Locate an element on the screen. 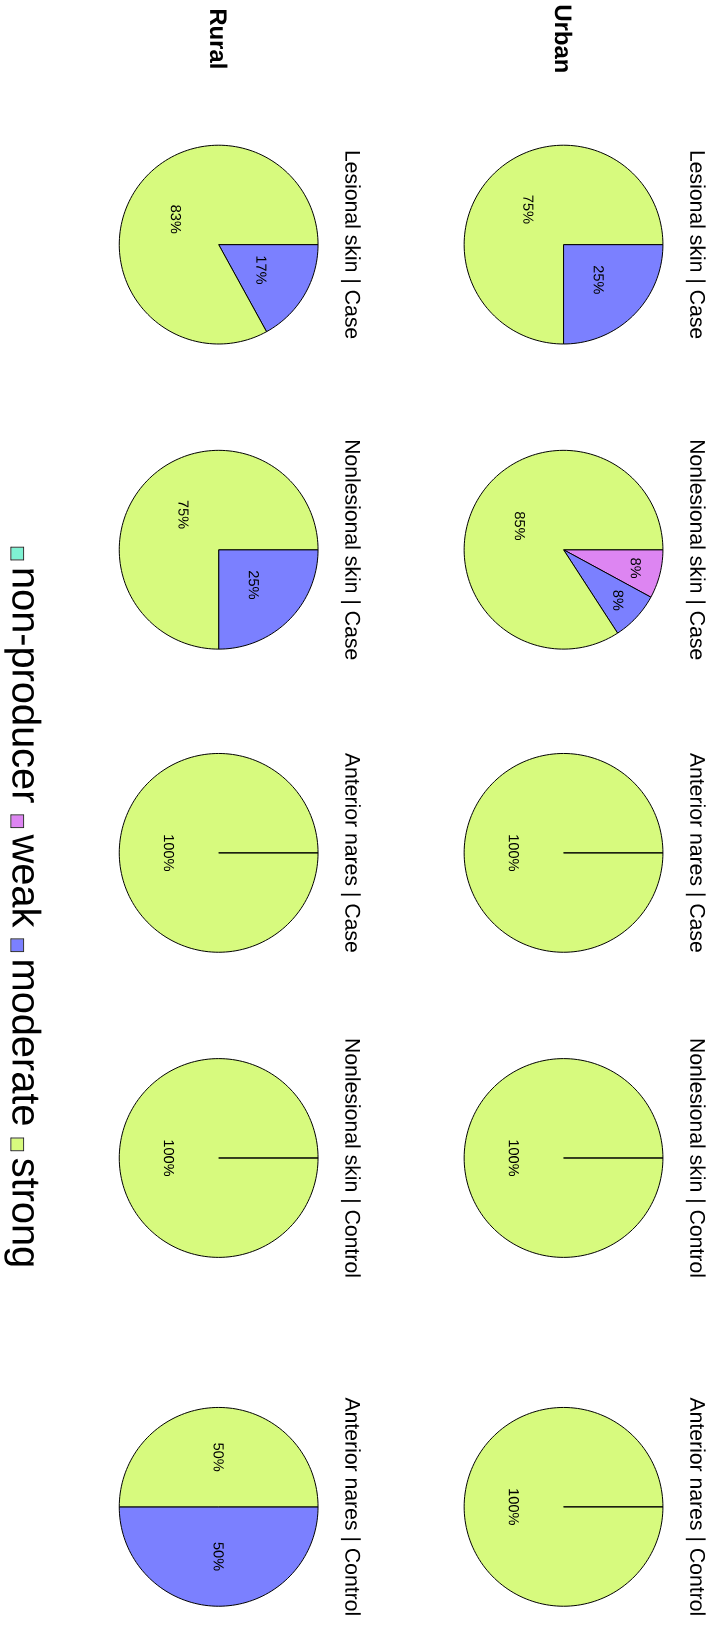 The image size is (721, 1646). data-label: 85% is located at coordinates (520, 526).